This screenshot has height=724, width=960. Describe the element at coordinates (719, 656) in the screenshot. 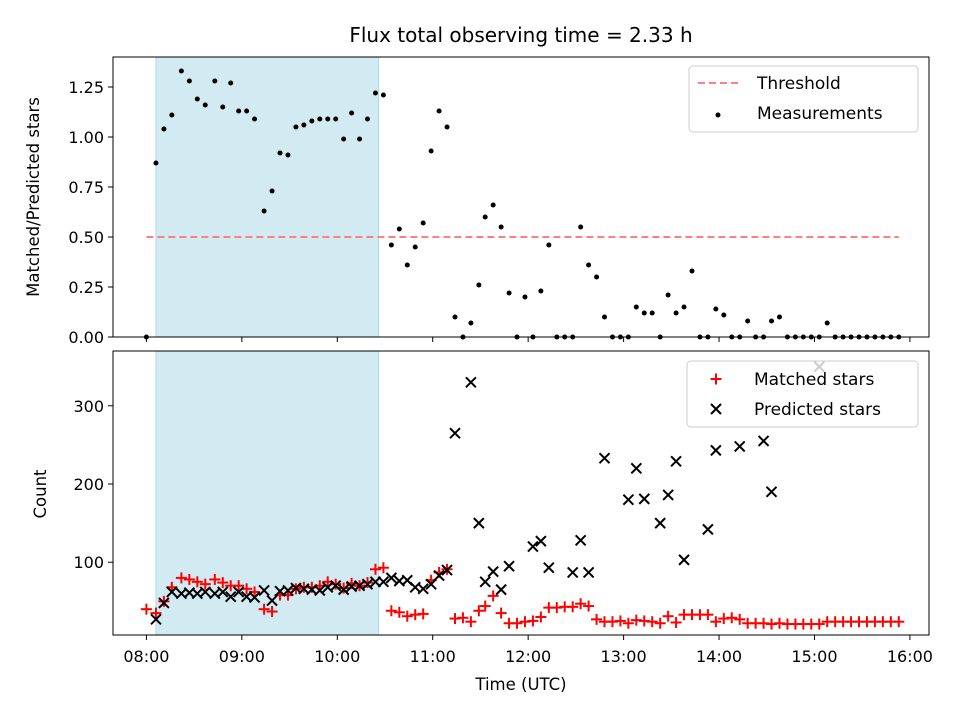

I see `x-tick-label: 14:00` at that location.